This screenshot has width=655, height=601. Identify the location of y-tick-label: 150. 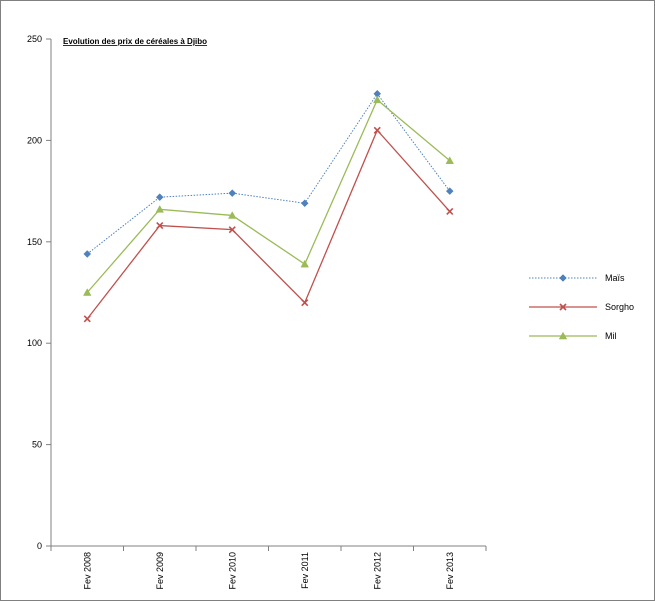
(34, 242).